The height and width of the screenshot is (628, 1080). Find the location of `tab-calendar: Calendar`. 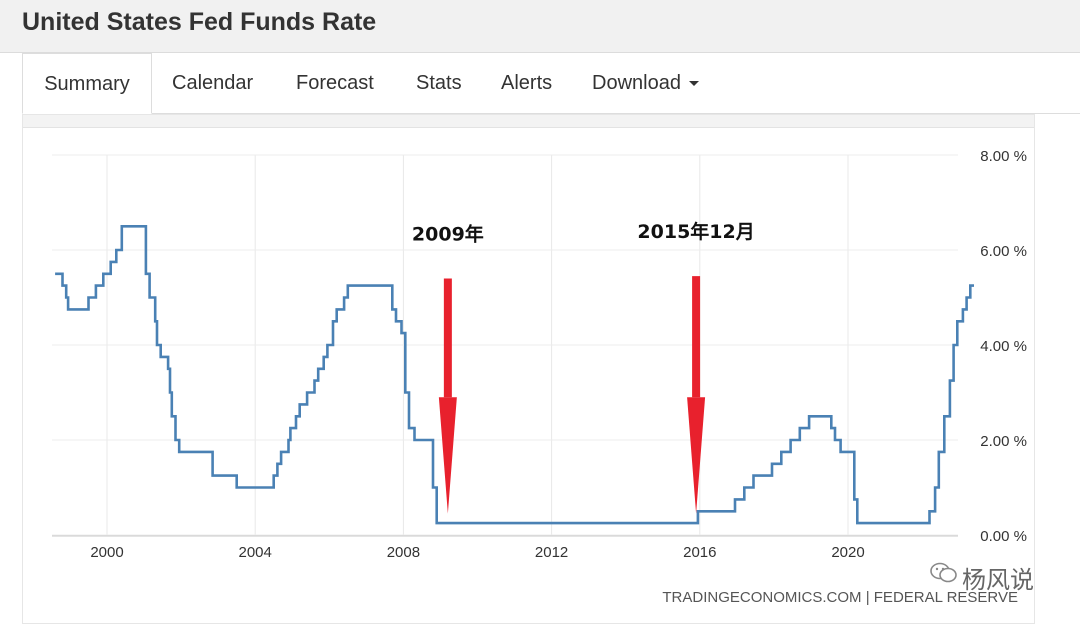

tab-calendar: Calendar is located at coordinates (212, 83).